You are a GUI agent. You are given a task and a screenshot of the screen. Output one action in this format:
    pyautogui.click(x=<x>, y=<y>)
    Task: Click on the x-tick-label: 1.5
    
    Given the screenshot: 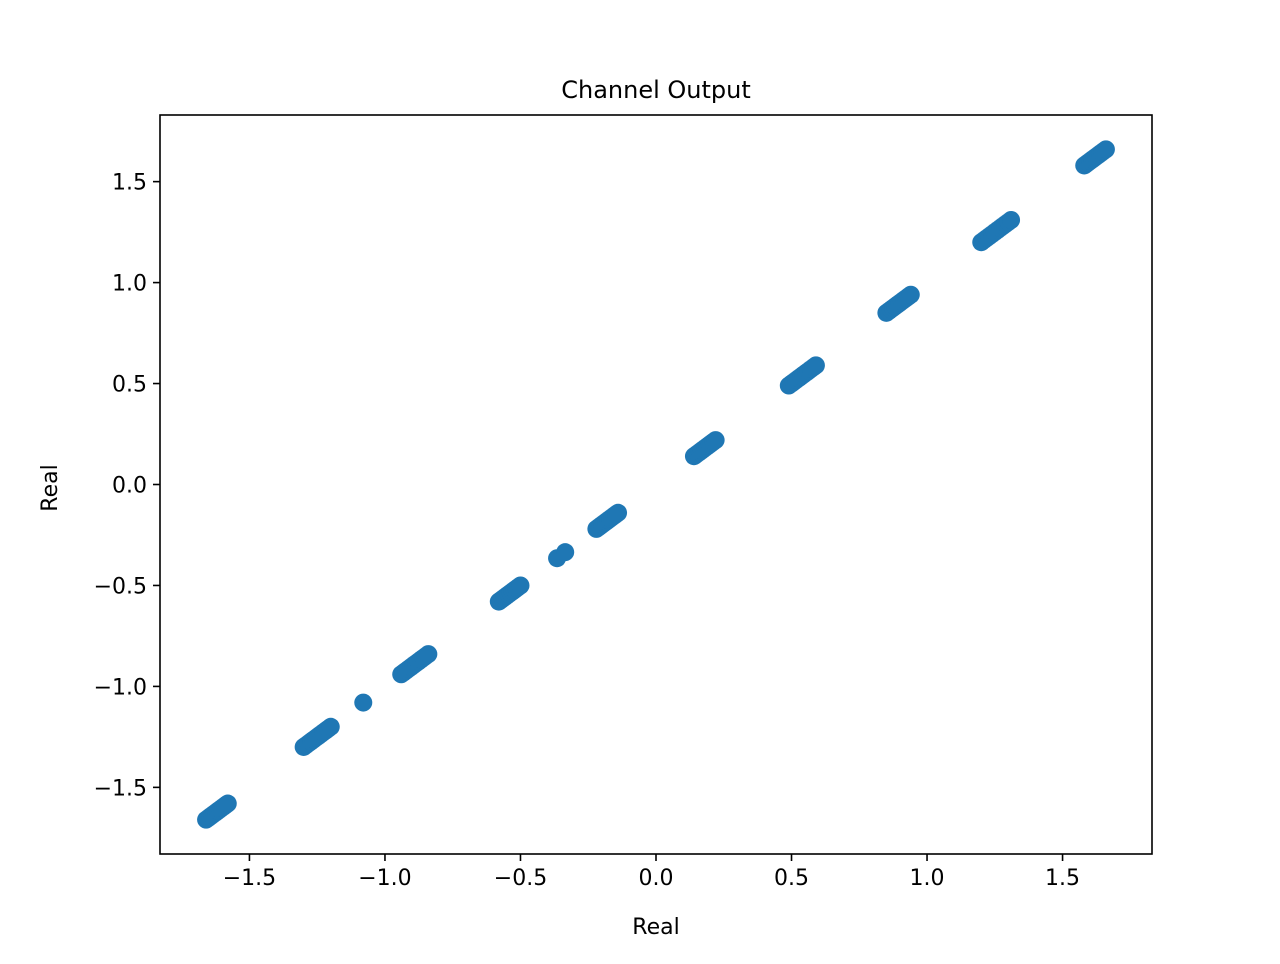 What is the action you would take?
    pyautogui.click(x=1062, y=878)
    